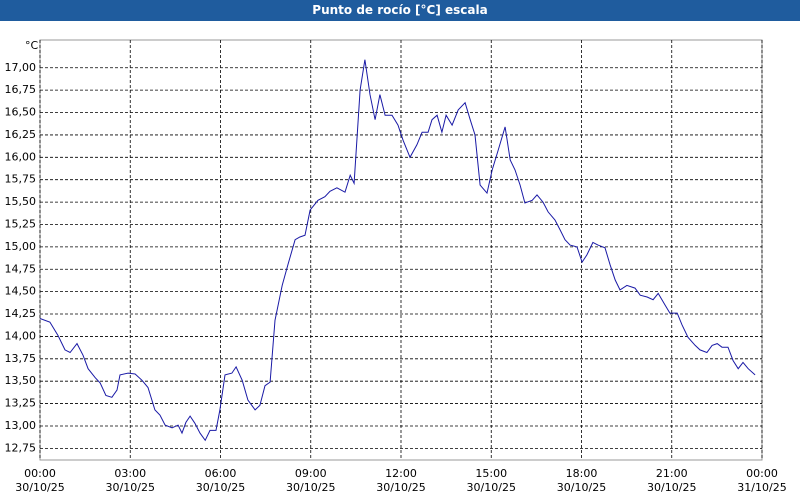 This screenshot has height=500, width=800. I want to click on x-tick-label: 00:00 30/10/25, so click(40, 480).